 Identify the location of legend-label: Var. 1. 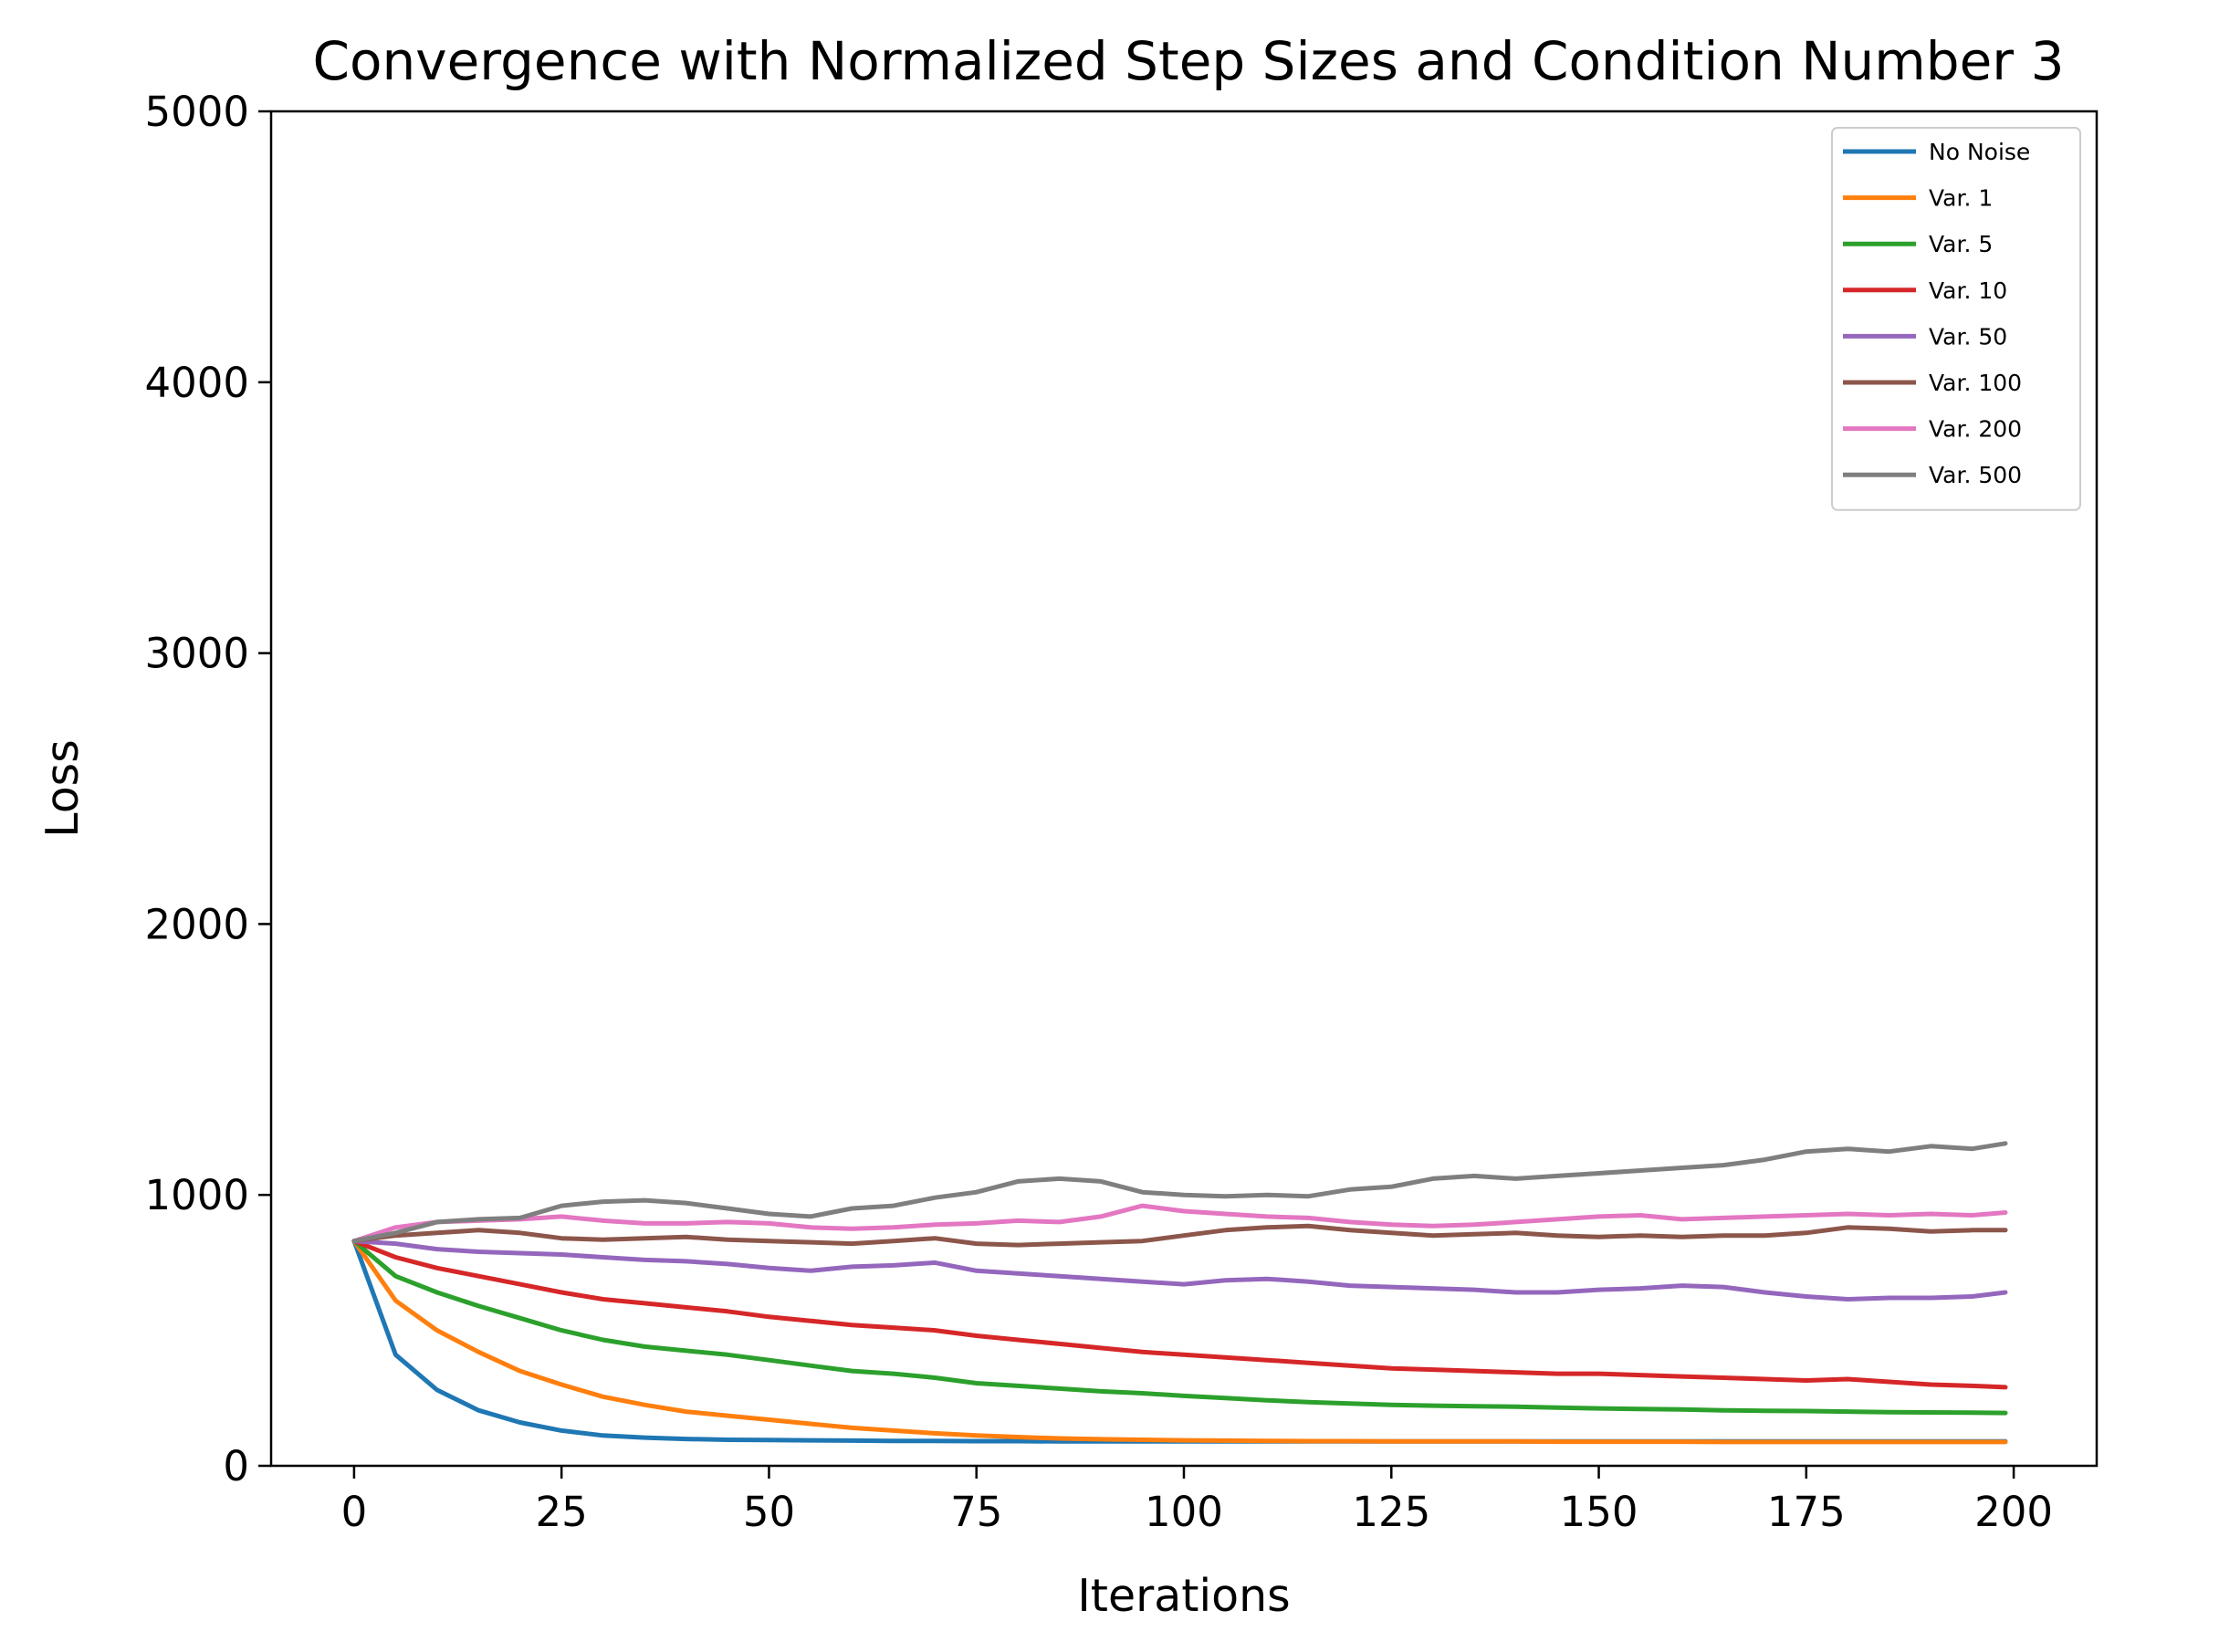
(1961, 199).